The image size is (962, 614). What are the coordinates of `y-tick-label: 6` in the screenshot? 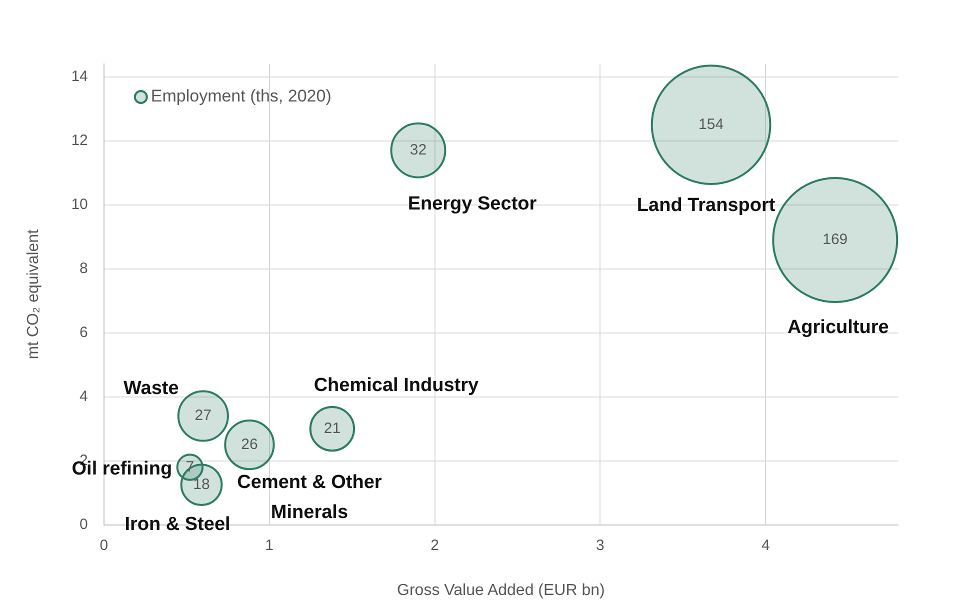 It's located at (84, 332).